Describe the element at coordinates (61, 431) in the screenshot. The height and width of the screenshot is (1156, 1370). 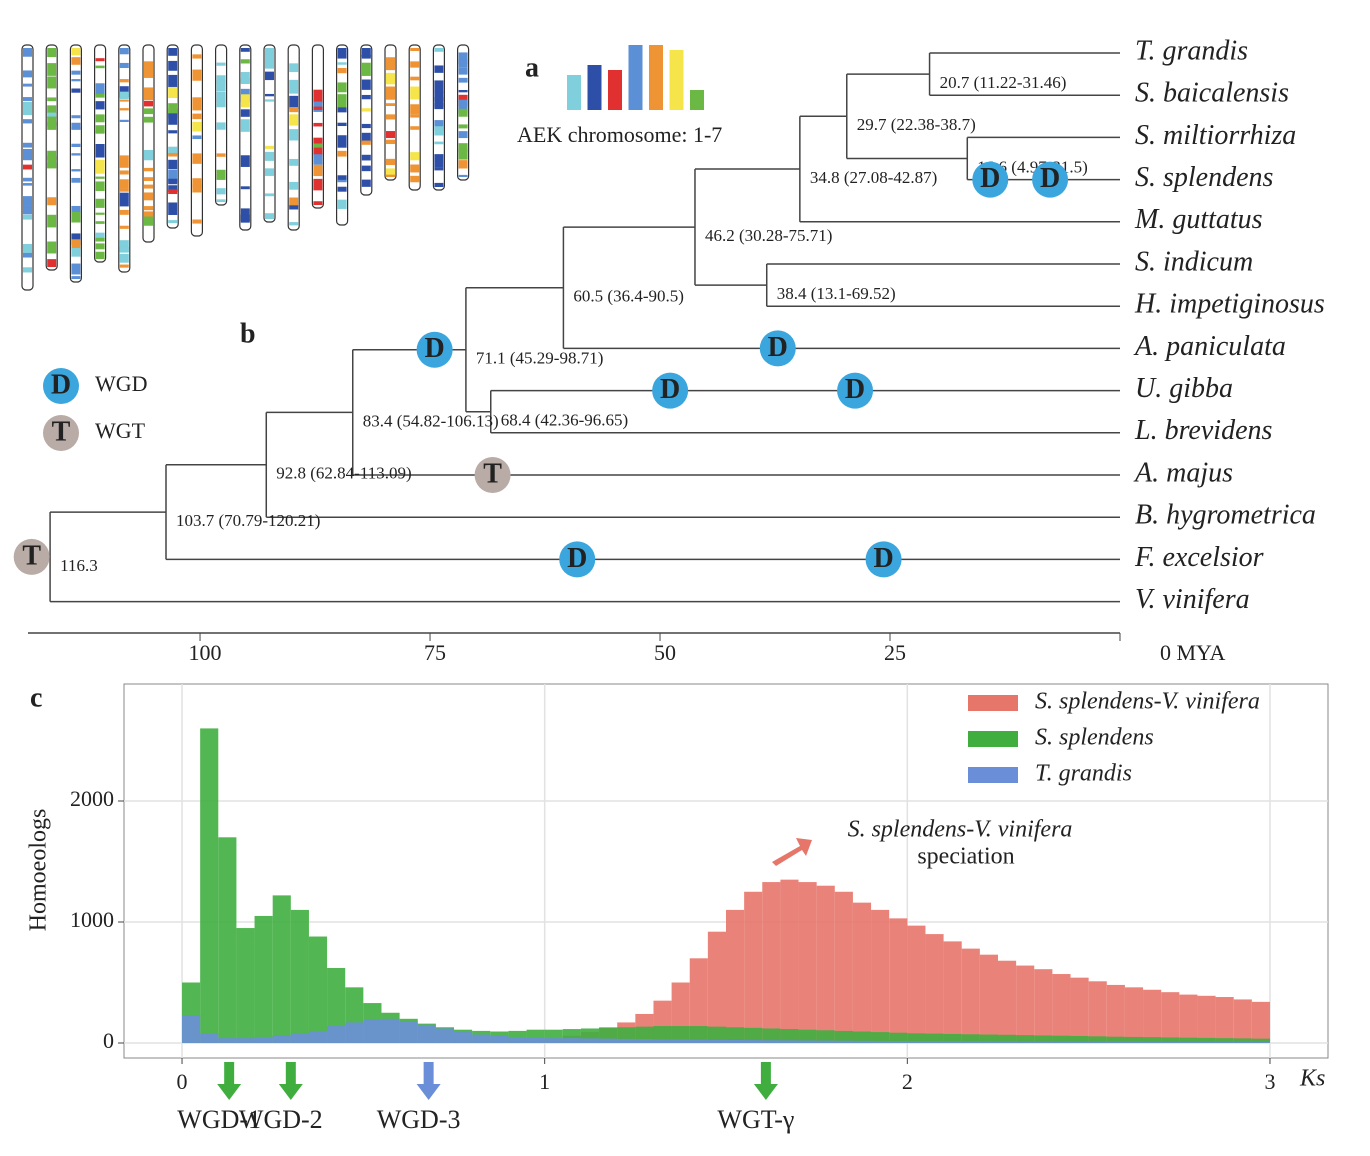
I see `legend-symbol: T` at that location.